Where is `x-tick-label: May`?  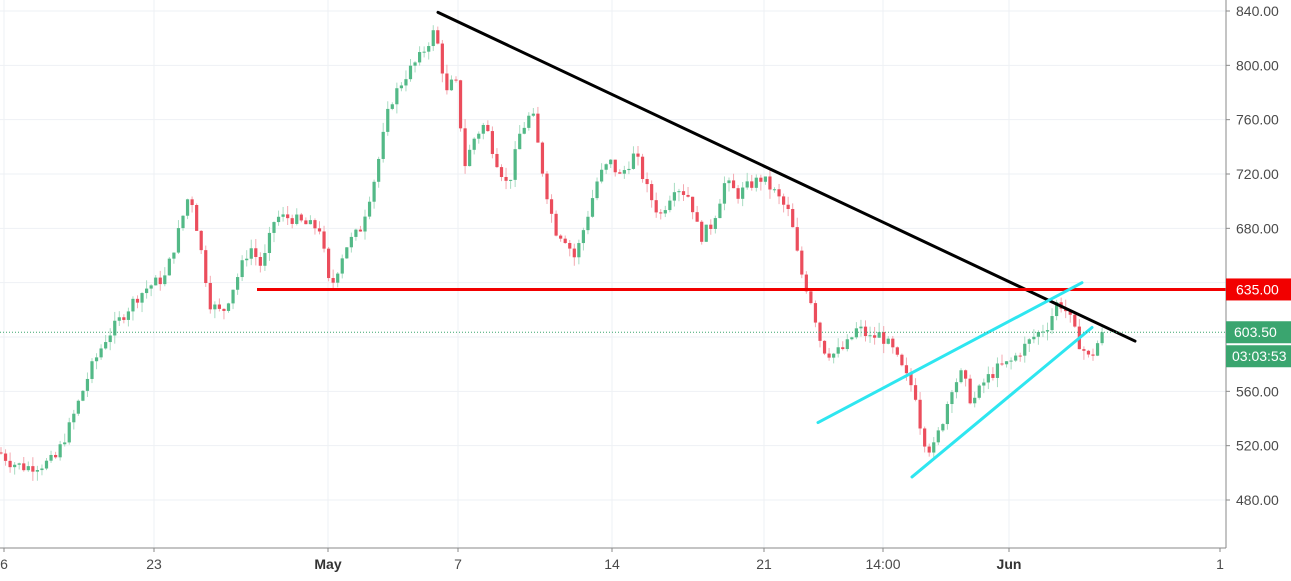
x-tick-label: May is located at coordinates (327, 564).